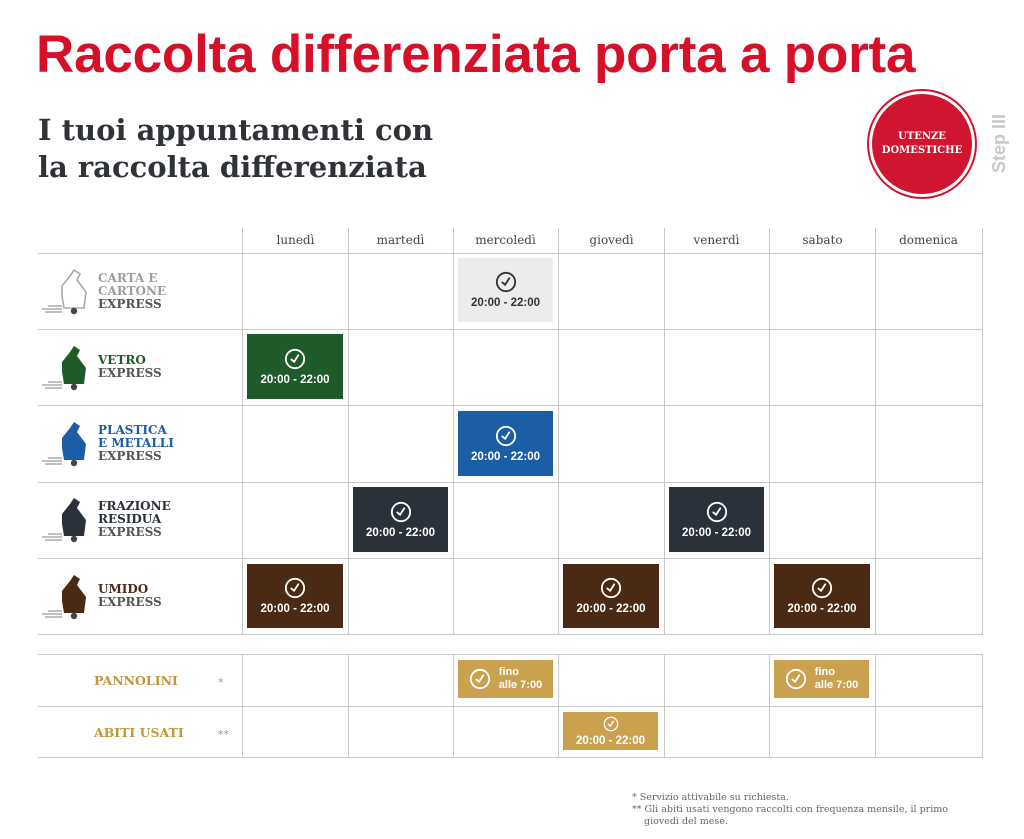  Describe the element at coordinates (122, 360) in the screenshot. I see `row-label-vetro-line1: VETRO` at that location.